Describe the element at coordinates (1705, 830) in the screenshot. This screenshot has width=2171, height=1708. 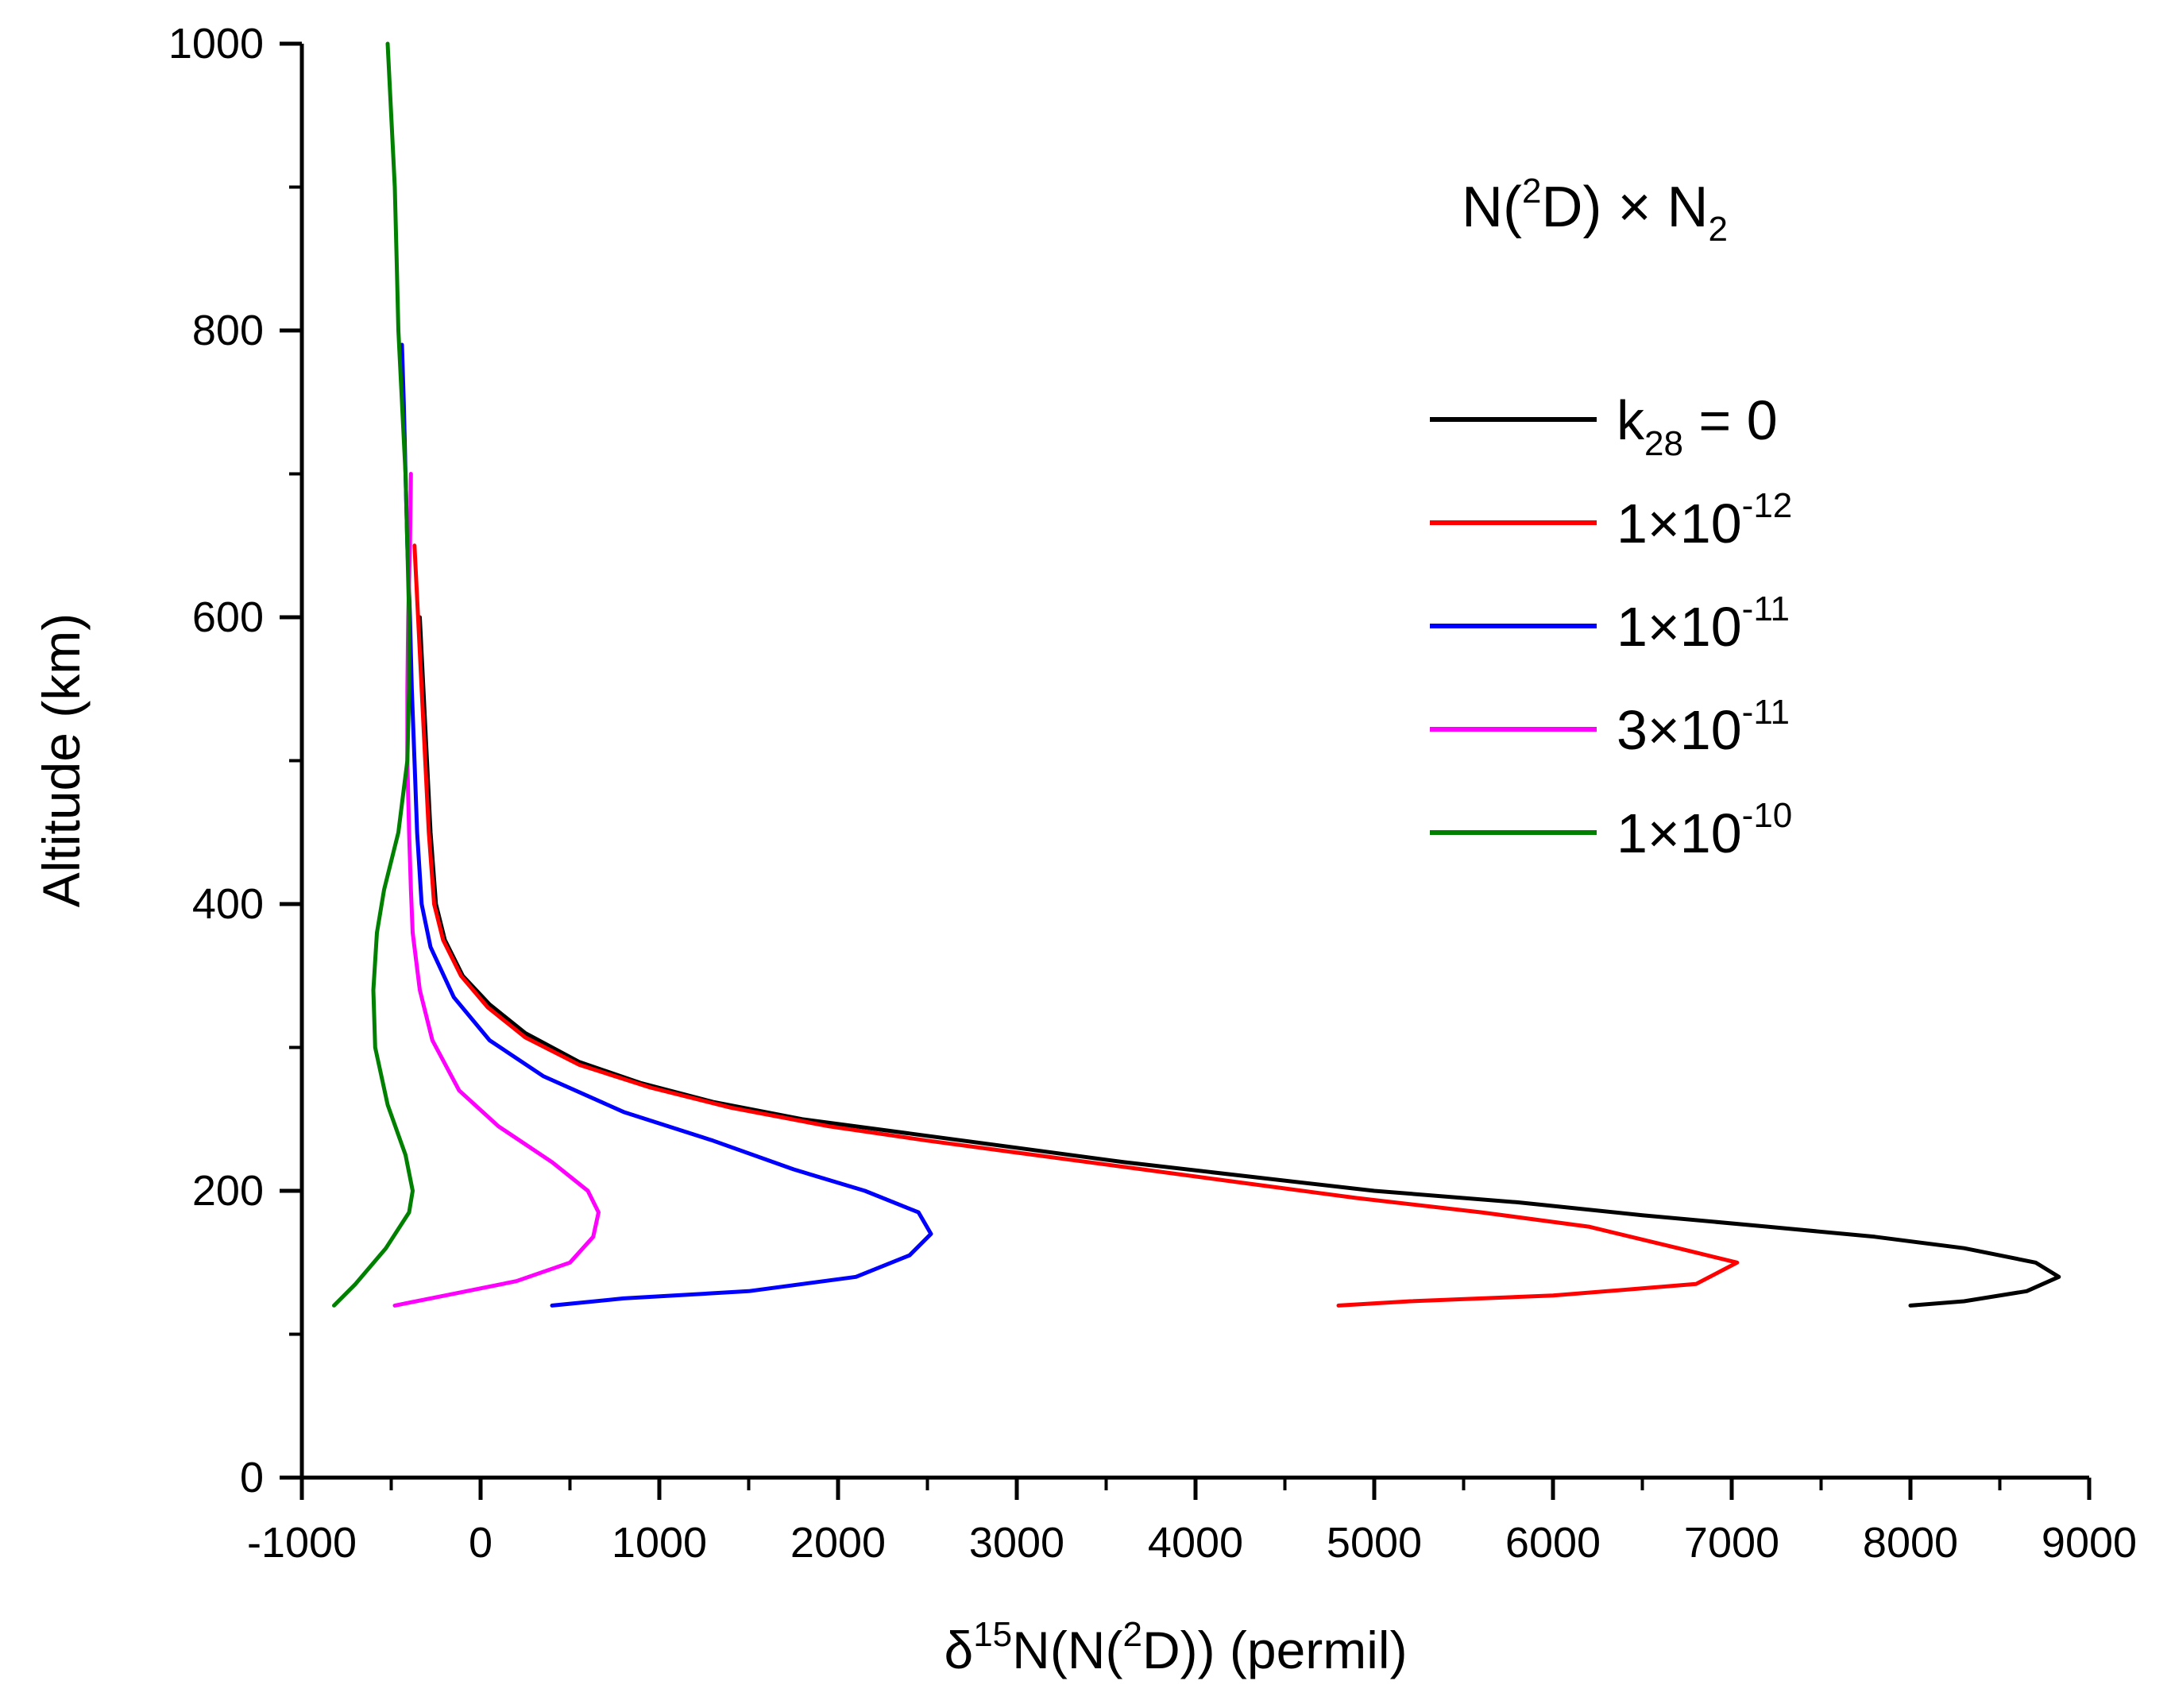
I see `legend-label-4: 1×10⁻¹⁰` at that location.